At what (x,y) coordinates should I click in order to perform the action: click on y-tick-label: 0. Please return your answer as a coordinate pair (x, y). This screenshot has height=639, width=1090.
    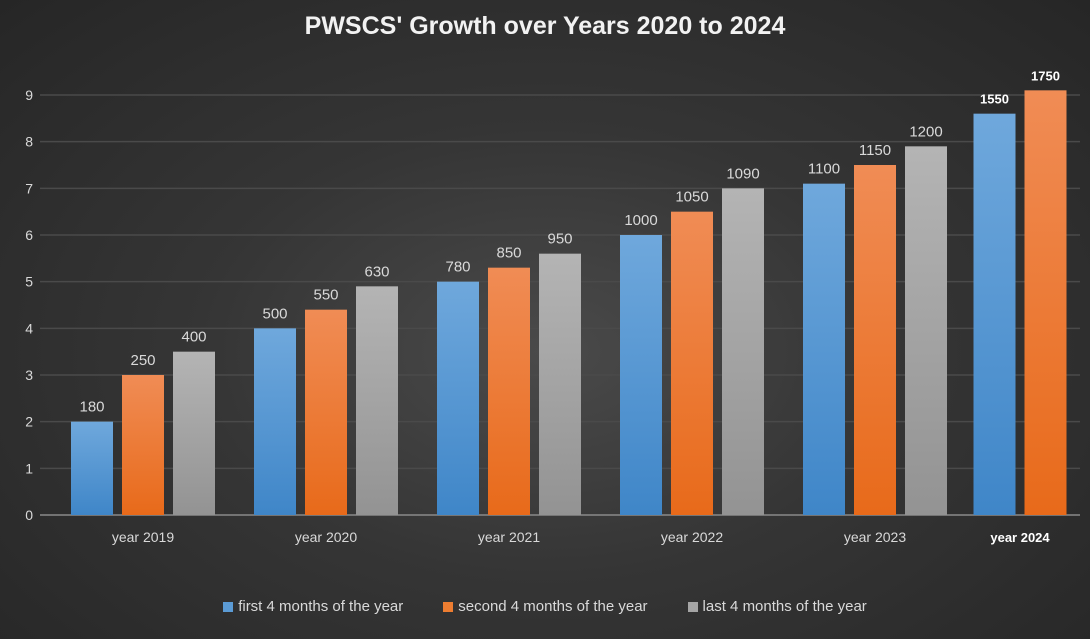
    Looking at the image, I should click on (29, 515).